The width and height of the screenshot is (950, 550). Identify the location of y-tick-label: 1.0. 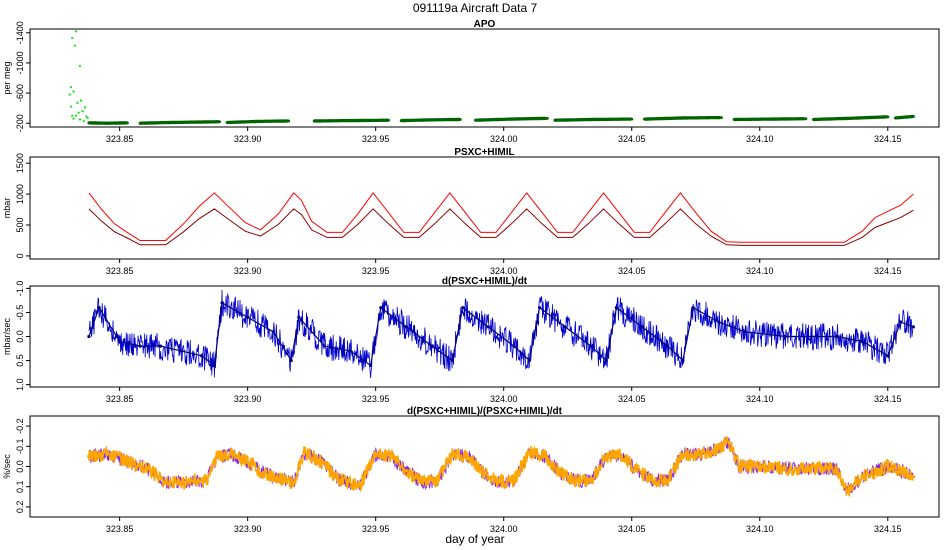
(20, 384).